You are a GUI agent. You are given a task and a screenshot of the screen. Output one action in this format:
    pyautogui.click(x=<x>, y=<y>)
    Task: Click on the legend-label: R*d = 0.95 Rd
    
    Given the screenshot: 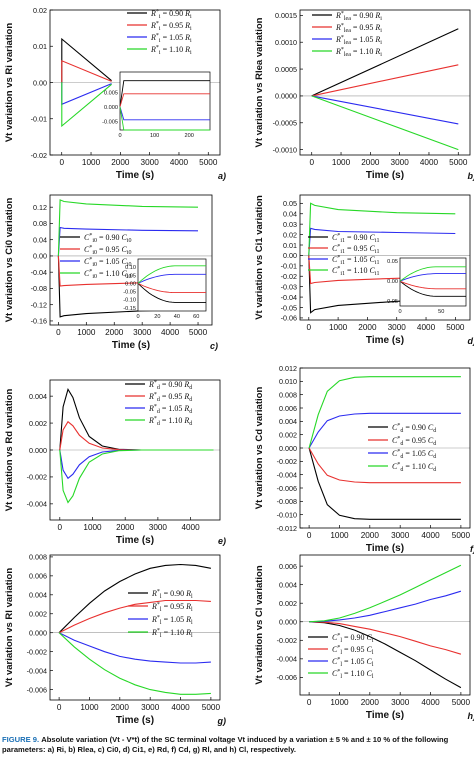 What is the action you would take?
    pyautogui.click(x=170, y=397)
    